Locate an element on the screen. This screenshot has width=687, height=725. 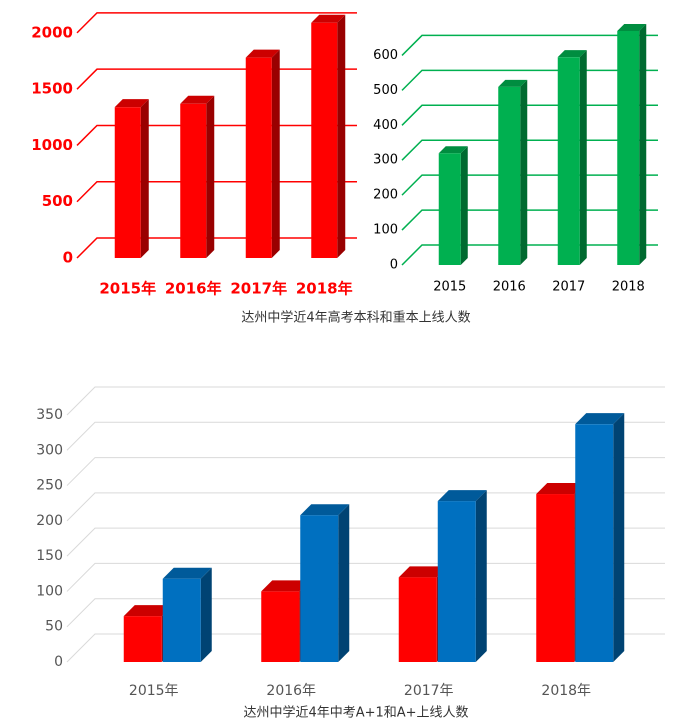
x-tick-label: 2015 is located at coordinates (449, 287).